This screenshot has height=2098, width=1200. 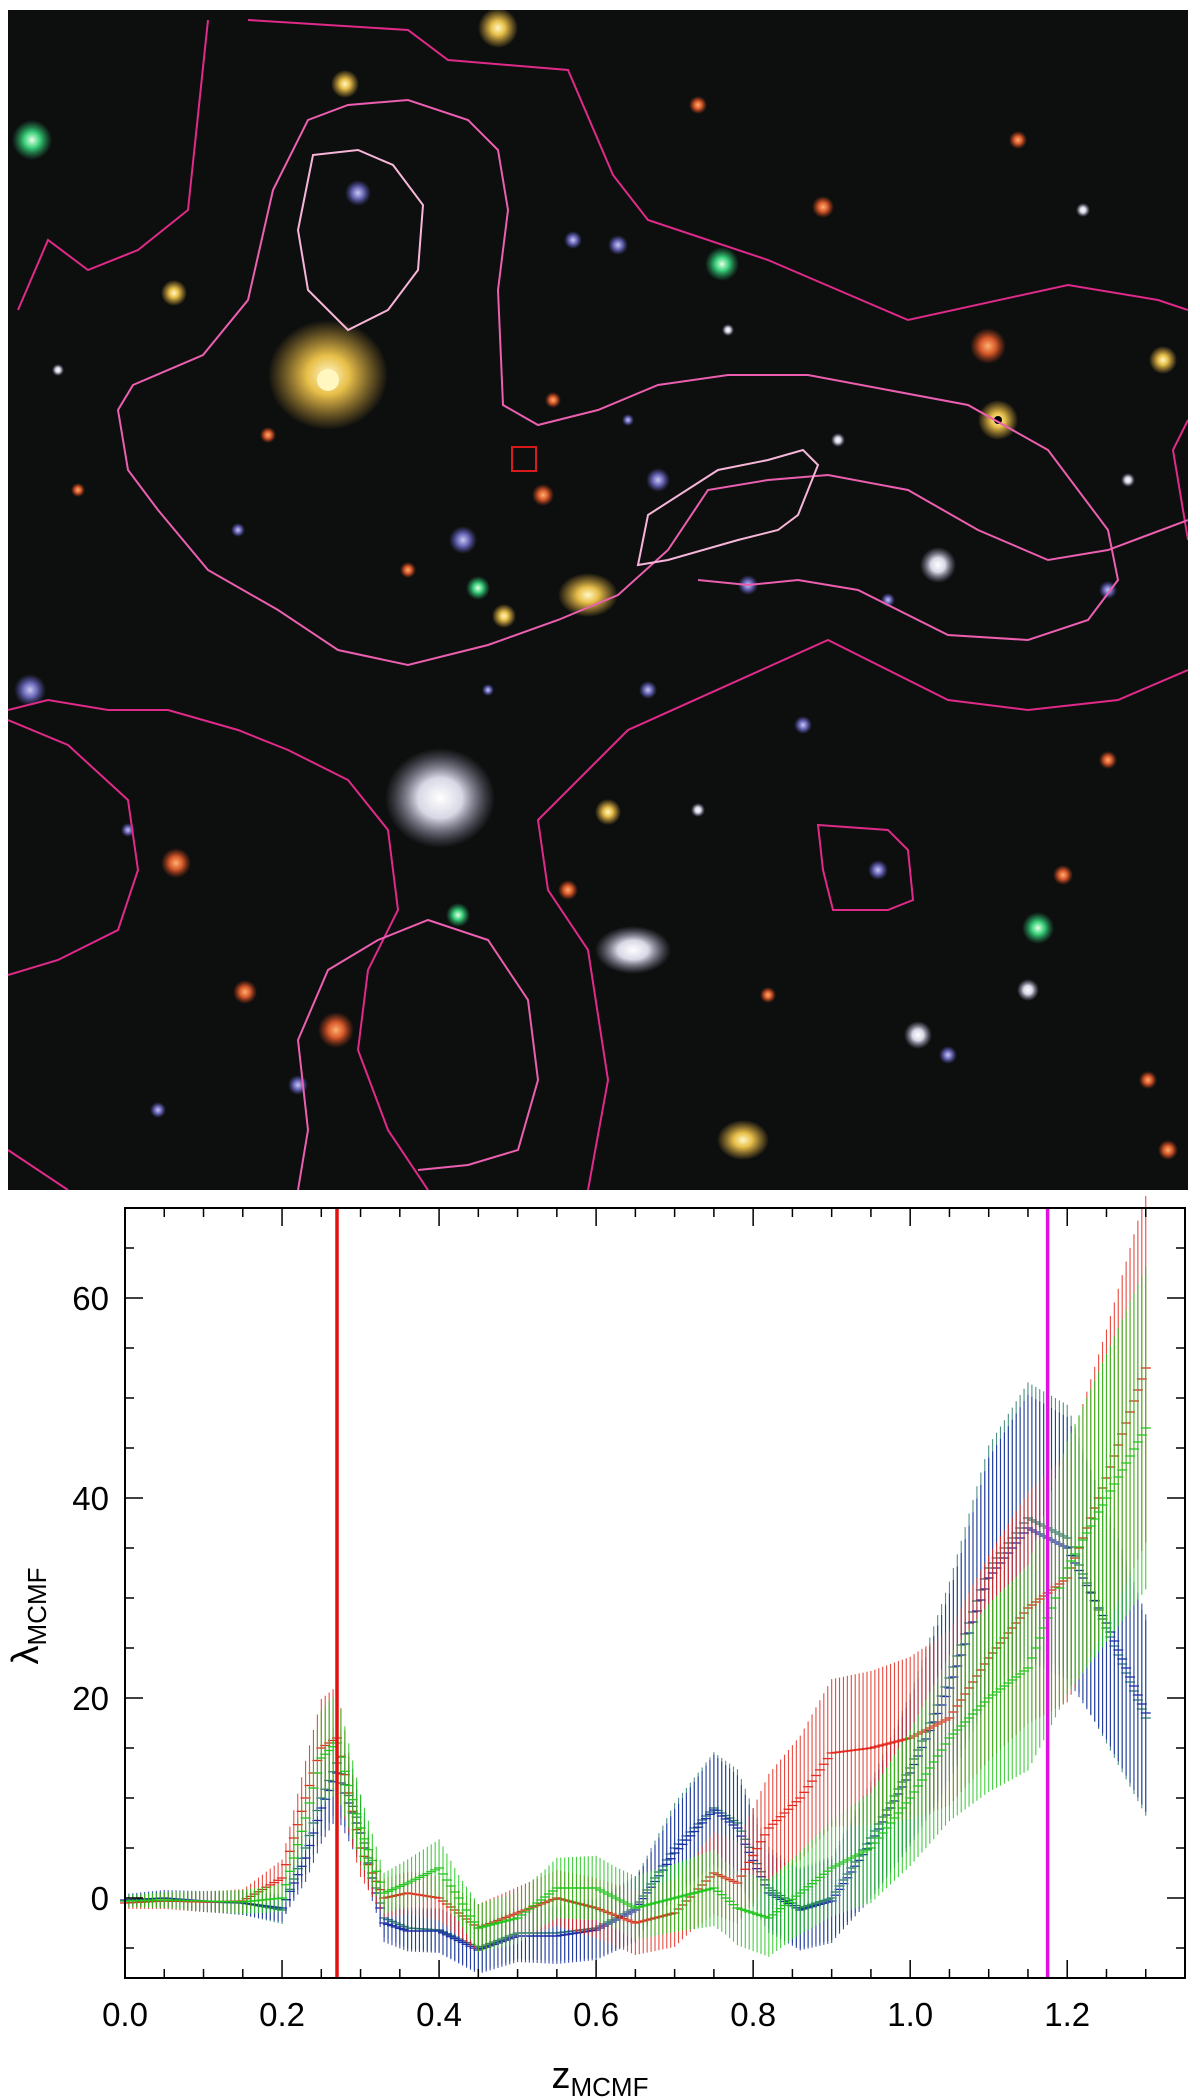 I want to click on y-axis-label: λMCMF, so click(x=28, y=1616).